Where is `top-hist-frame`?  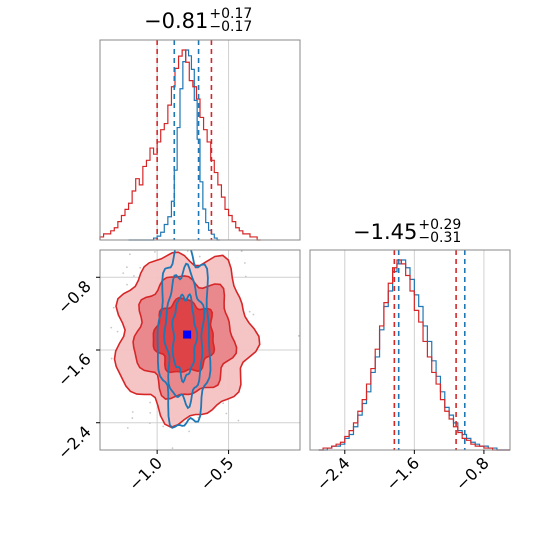 top-hist-frame is located at coordinates (200, 140).